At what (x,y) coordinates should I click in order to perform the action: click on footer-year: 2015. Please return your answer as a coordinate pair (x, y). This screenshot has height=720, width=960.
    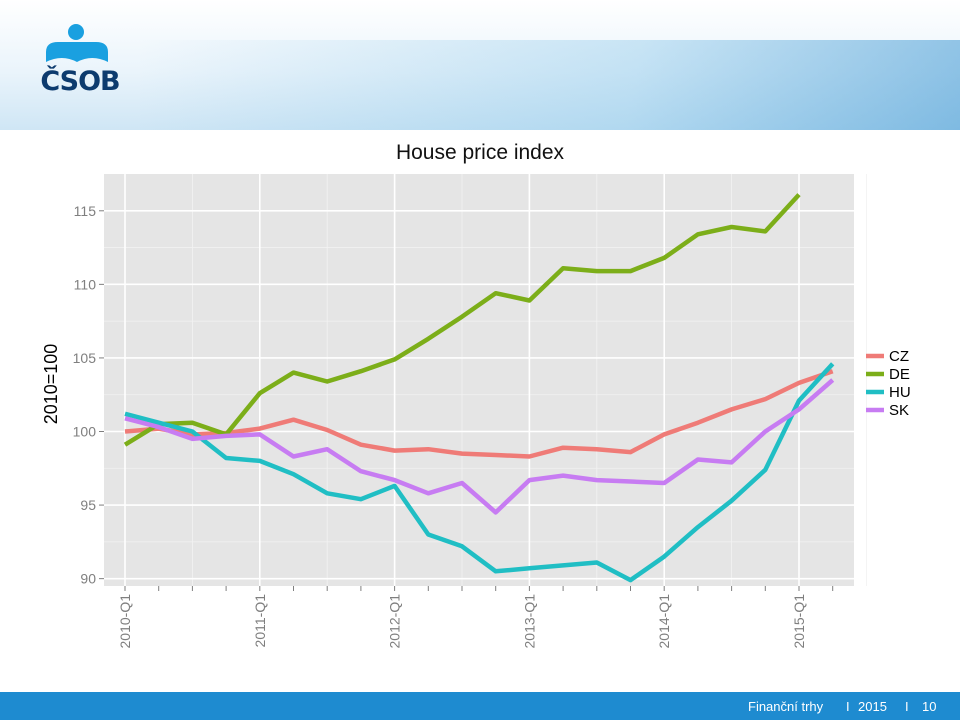
    Looking at the image, I should click on (872, 706).